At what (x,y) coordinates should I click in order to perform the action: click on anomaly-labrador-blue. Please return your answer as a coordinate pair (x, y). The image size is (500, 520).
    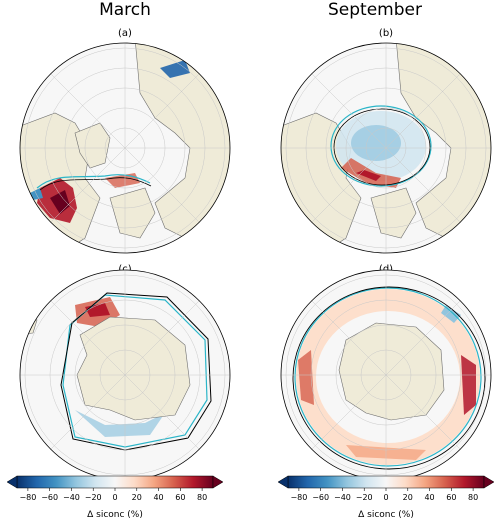
    Looking at the image, I should click on (36, 194).